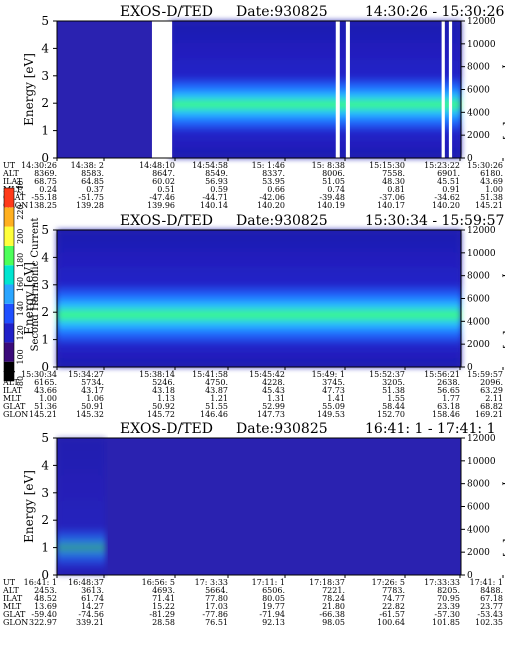 Image resolution: width=505 pixels, height=653 pixels. I want to click on panel-time-range: 14:30:26 - 15:30:26, so click(434, 12).